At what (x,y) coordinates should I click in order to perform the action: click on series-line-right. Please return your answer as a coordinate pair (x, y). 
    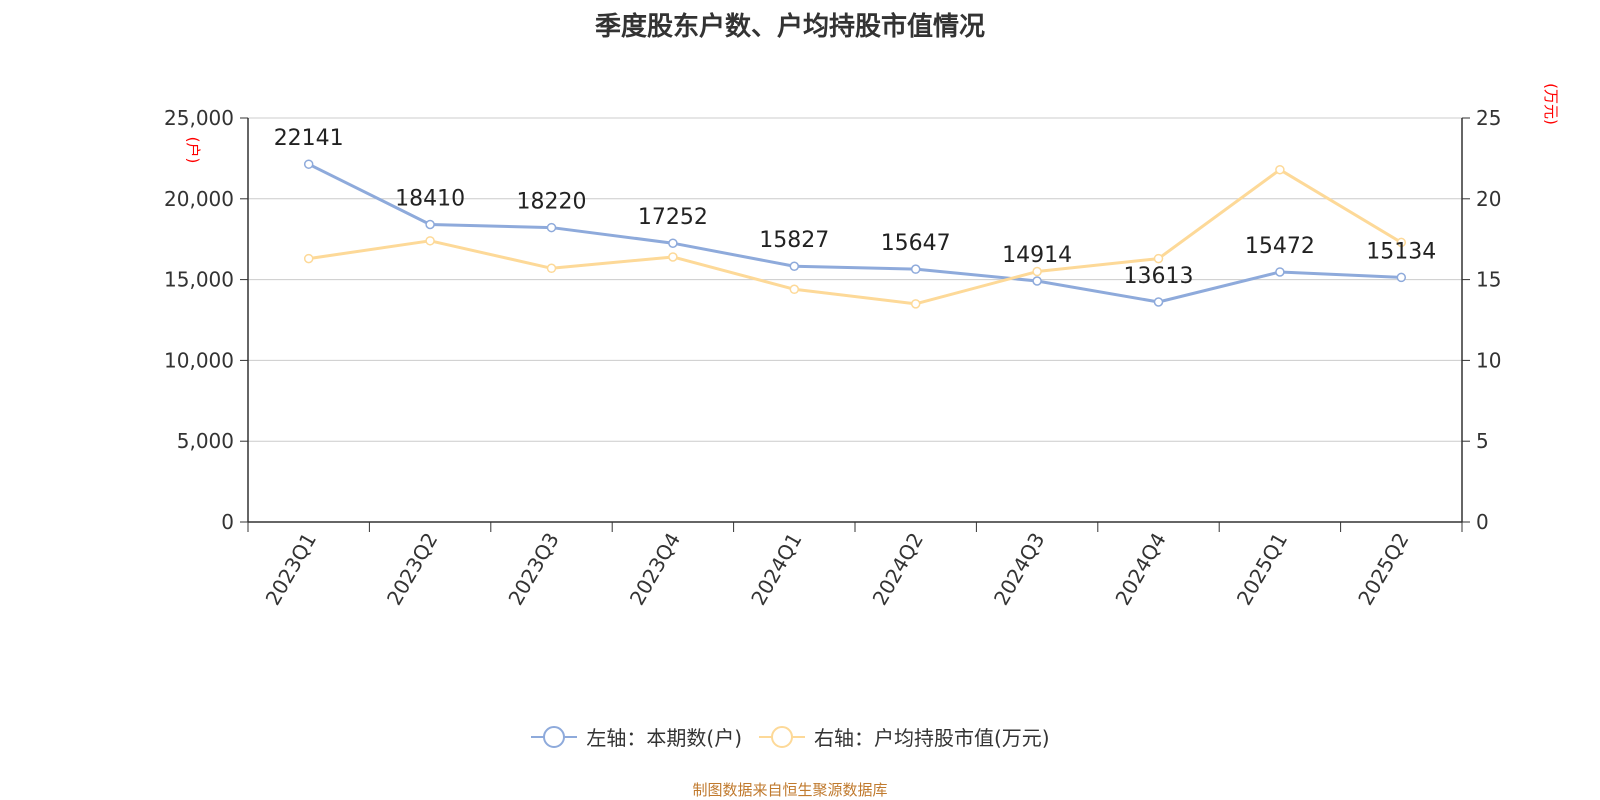
    Looking at the image, I should click on (855, 237).